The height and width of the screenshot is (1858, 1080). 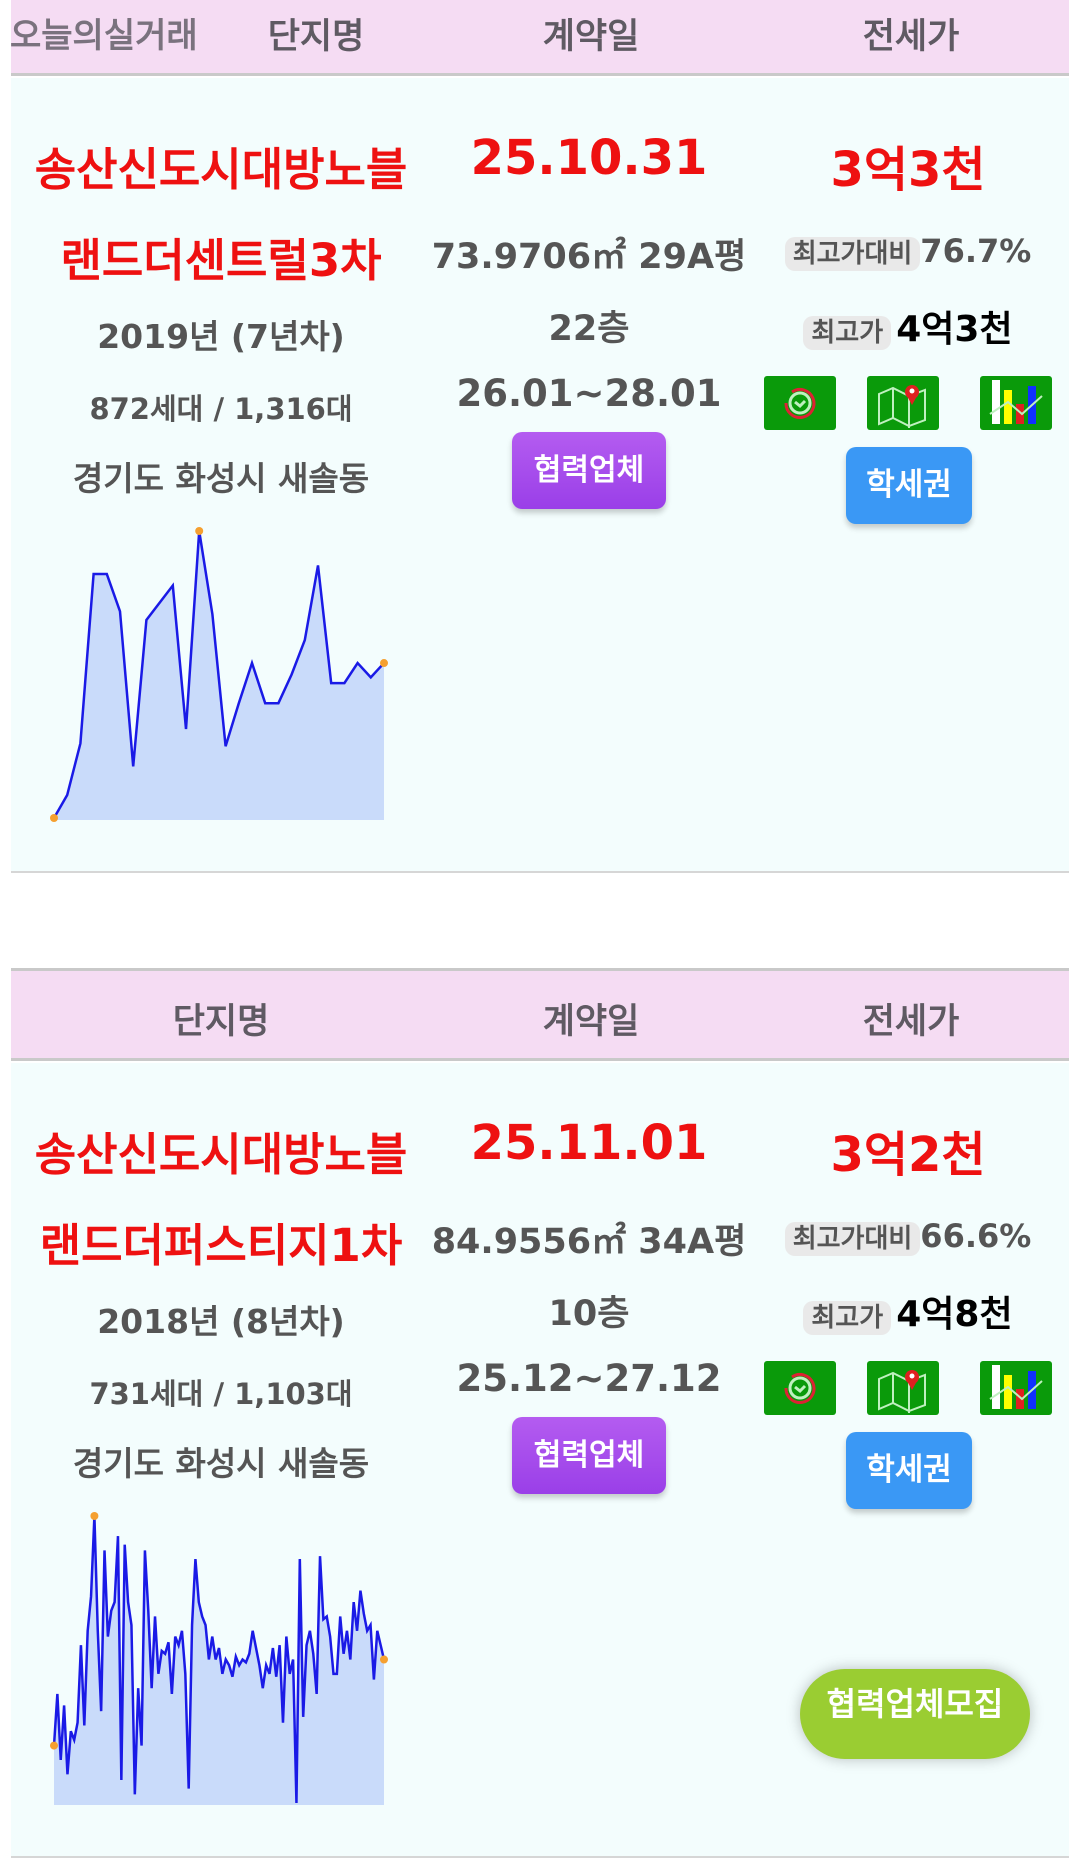 What do you see at coordinates (908, 1155) in the screenshot?
I see `jeonse-price: 3억2천` at bounding box center [908, 1155].